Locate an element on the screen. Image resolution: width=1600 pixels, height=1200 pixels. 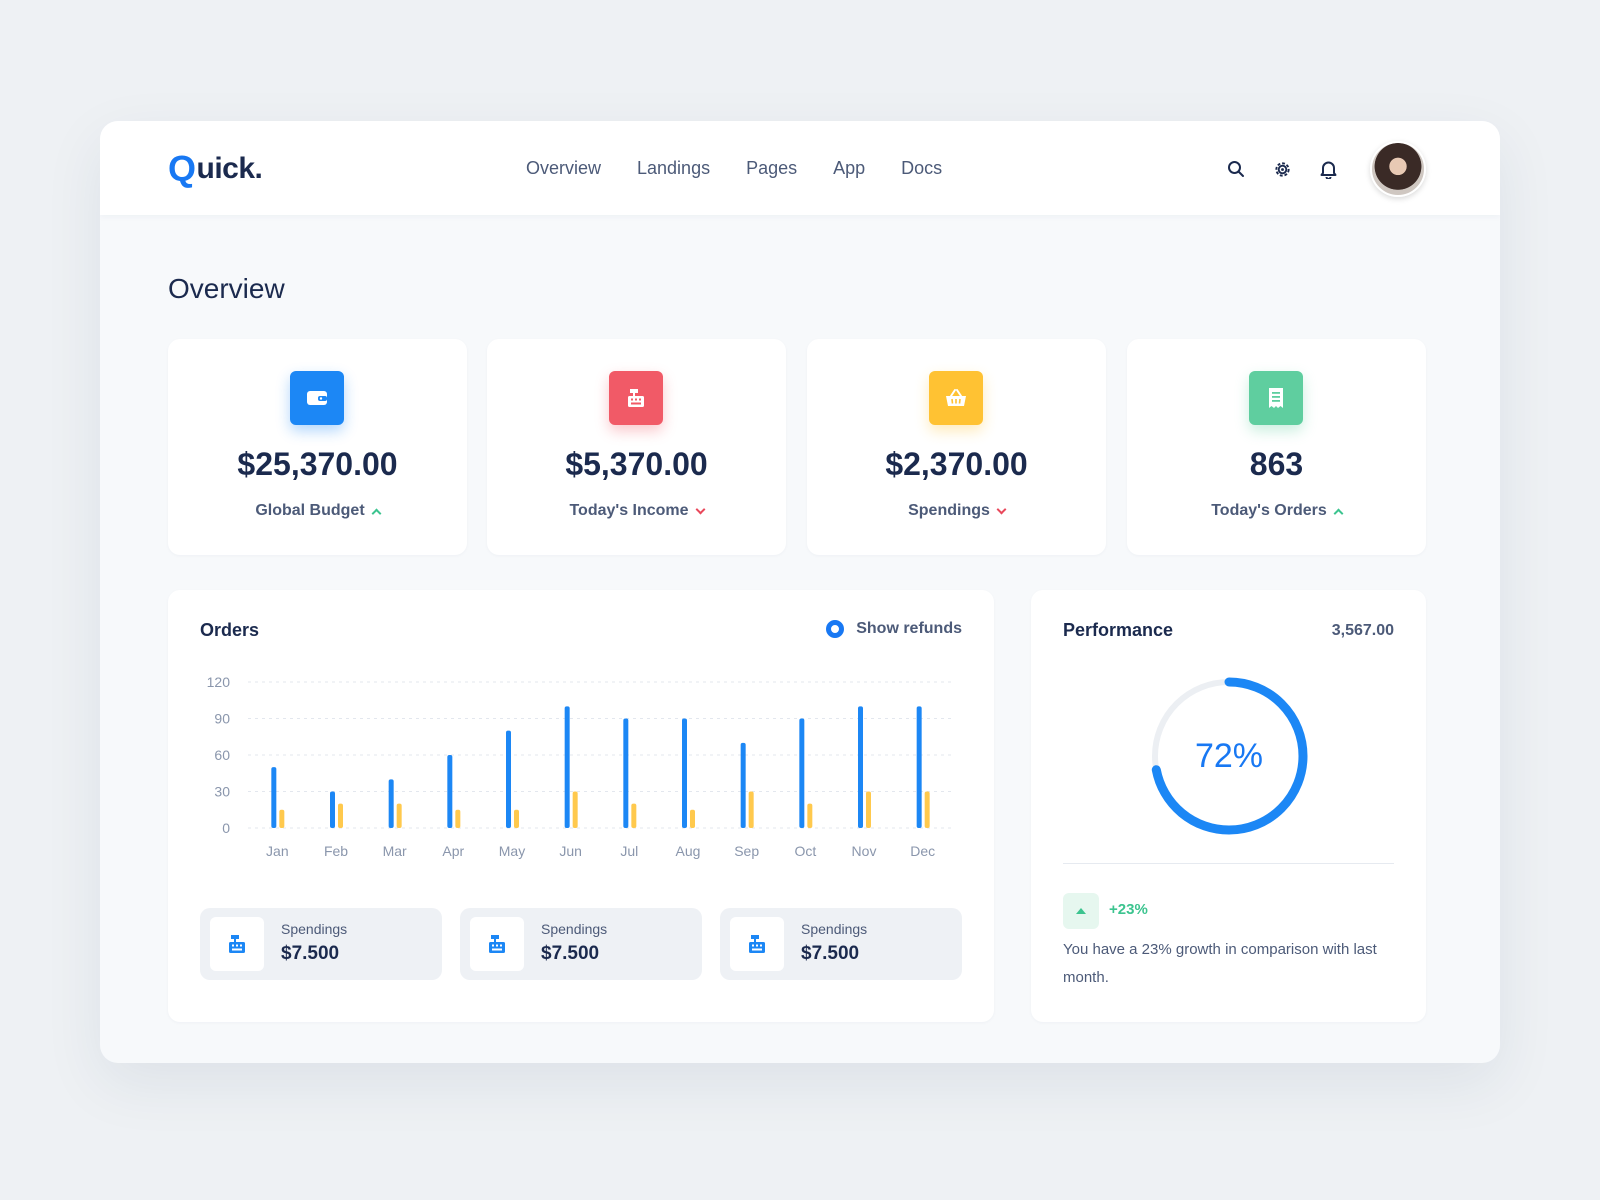
stat-label-text: Spendings is located at coordinates (949, 510).